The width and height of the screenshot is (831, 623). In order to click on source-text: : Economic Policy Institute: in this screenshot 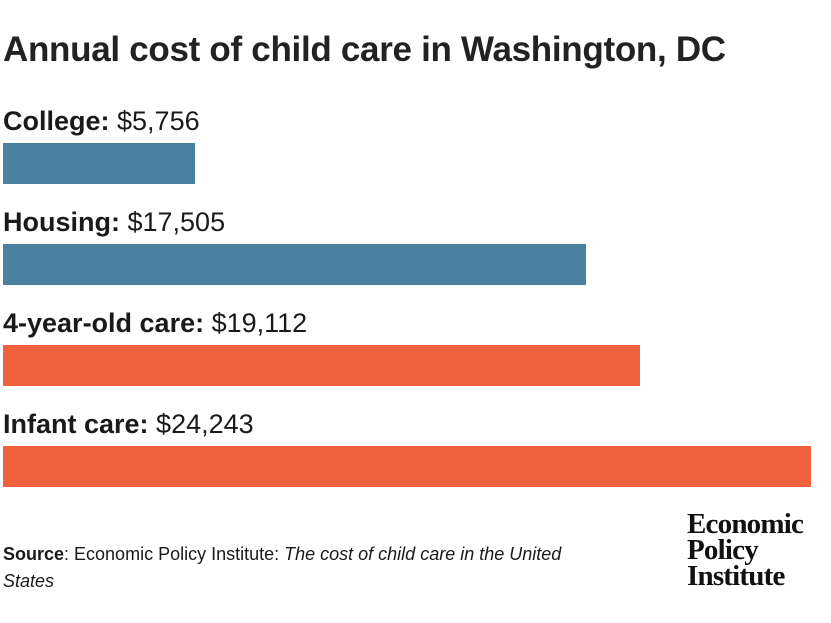, I will do `click(174, 554)`.